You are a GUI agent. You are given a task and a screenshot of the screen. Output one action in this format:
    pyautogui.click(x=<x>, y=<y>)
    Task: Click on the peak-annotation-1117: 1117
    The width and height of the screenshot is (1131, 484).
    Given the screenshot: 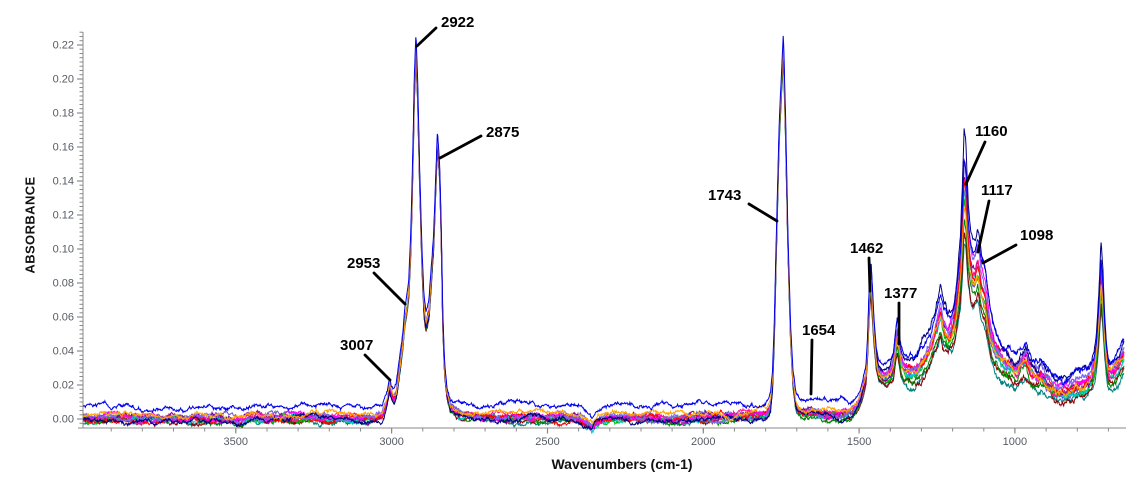 What is the action you would take?
    pyautogui.click(x=994, y=218)
    